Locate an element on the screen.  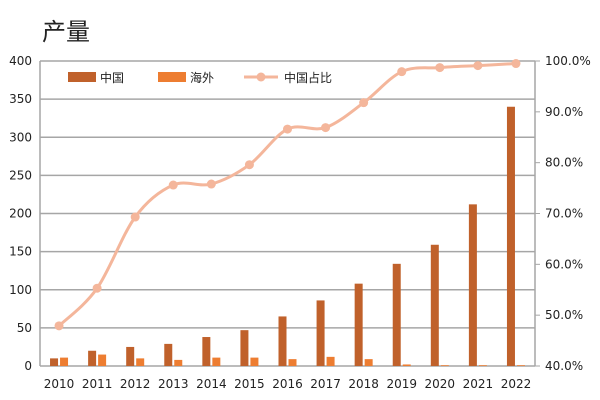
x-tick-label: 2011 is located at coordinates (97, 384).